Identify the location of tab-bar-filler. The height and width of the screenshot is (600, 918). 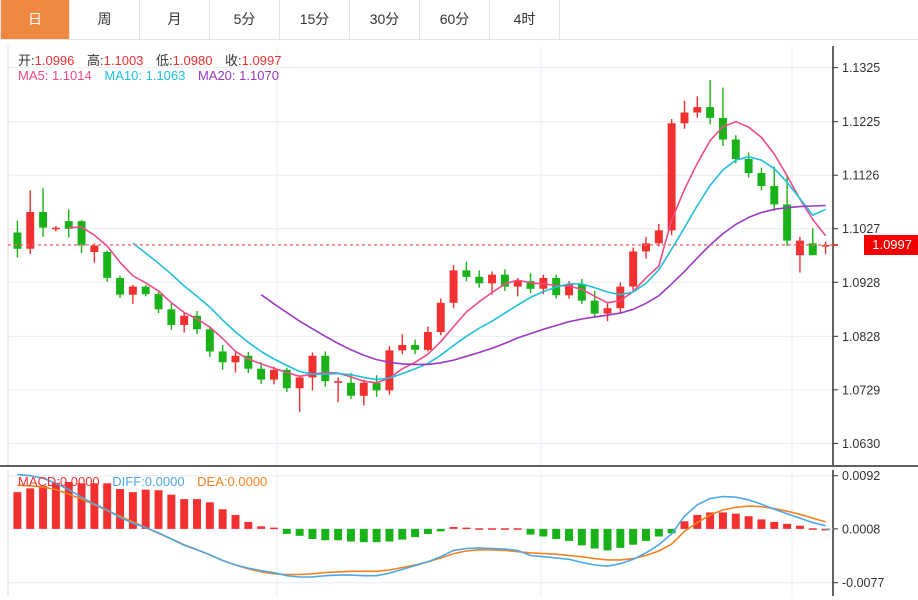
(739, 19).